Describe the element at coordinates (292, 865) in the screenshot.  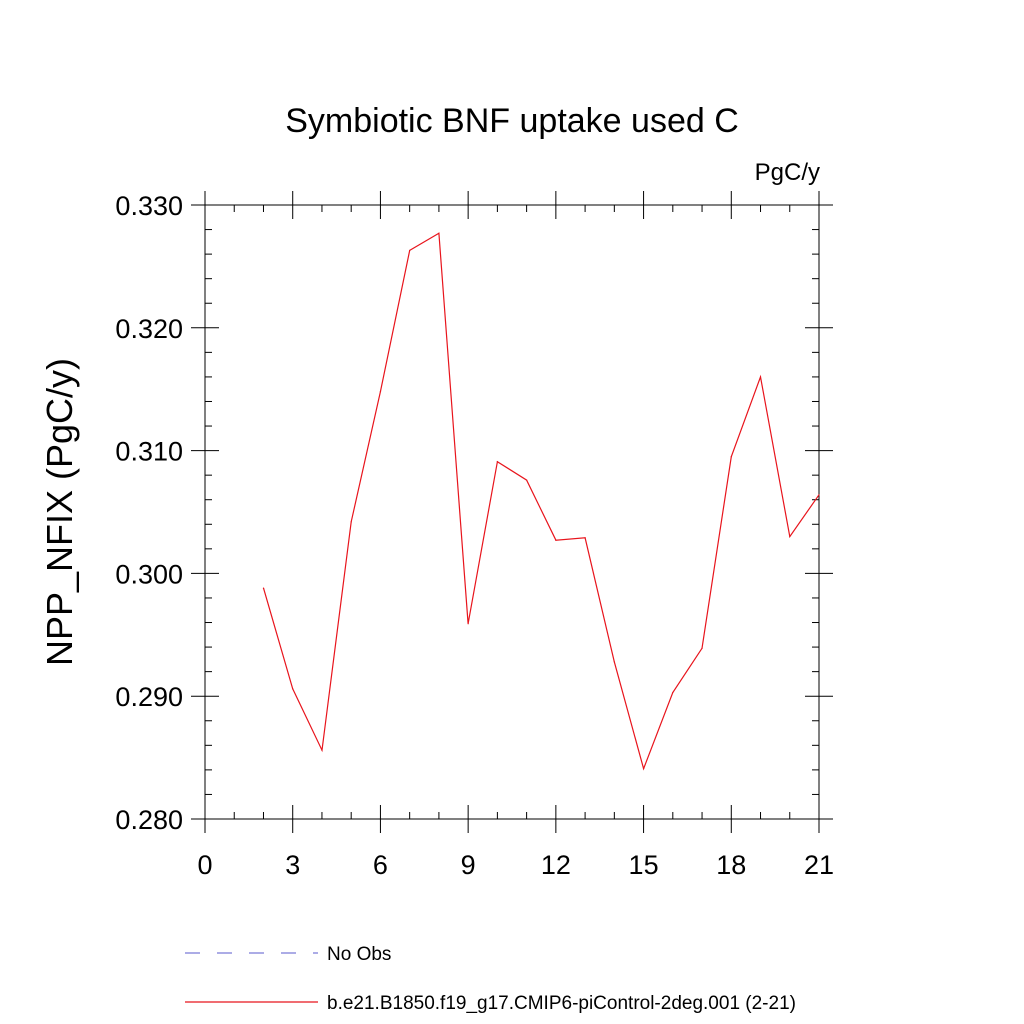
I see `x-tick-label: 3` at that location.